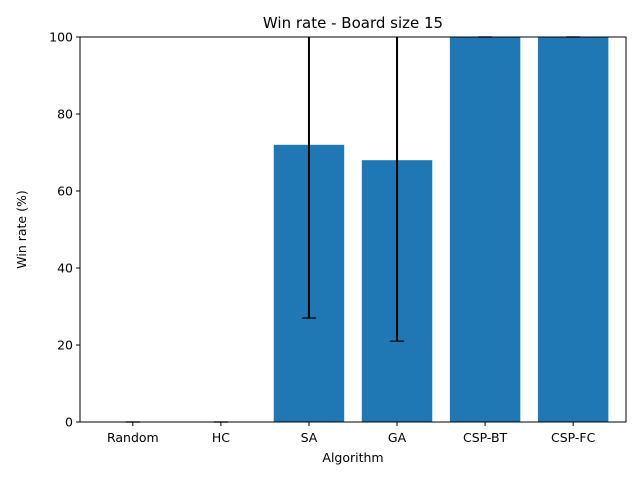 This screenshot has height=480, width=640. Describe the element at coordinates (65, 345) in the screenshot. I see `y-tick-label-20: 20` at that location.